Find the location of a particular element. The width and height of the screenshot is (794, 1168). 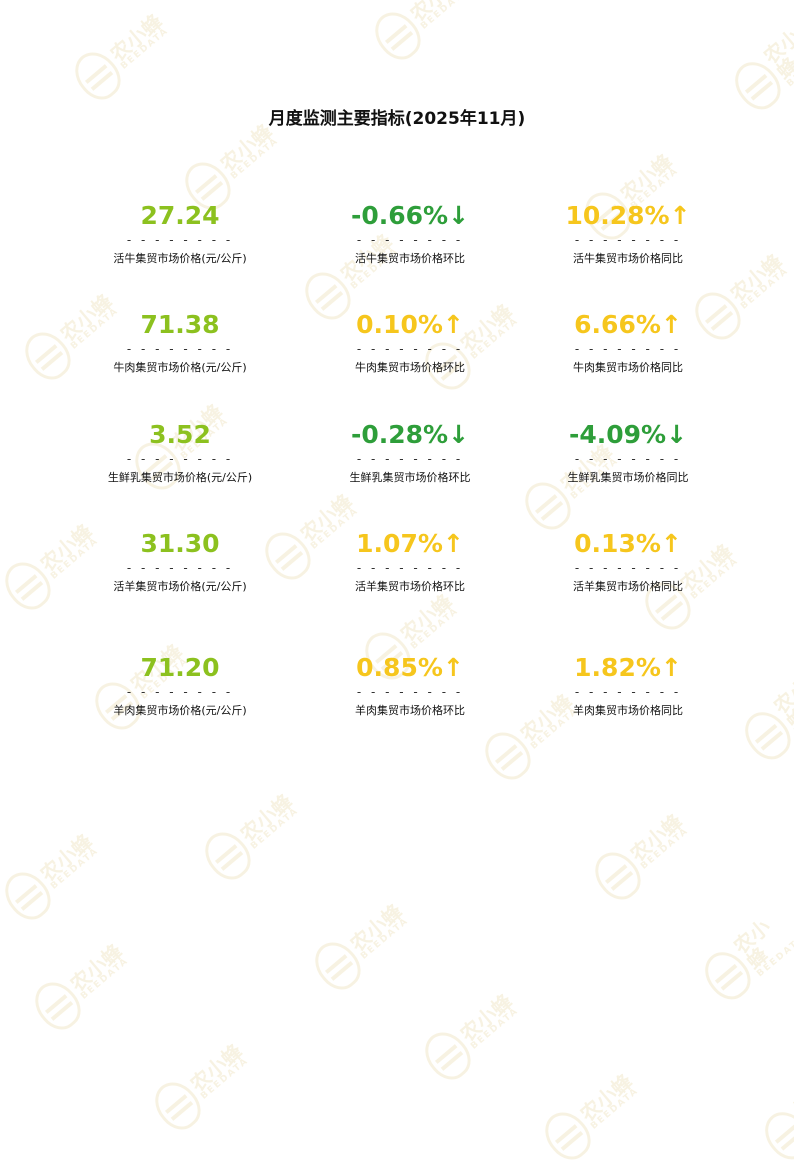

indicator-label: 活羊集贸市场价格同比 is located at coordinates (628, 586).